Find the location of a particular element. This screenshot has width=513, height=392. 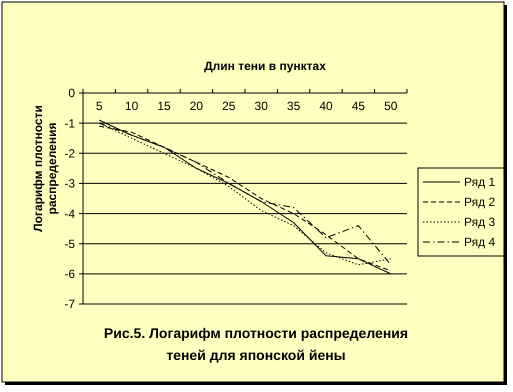

y-tick-label: -3 is located at coordinates (70, 183).